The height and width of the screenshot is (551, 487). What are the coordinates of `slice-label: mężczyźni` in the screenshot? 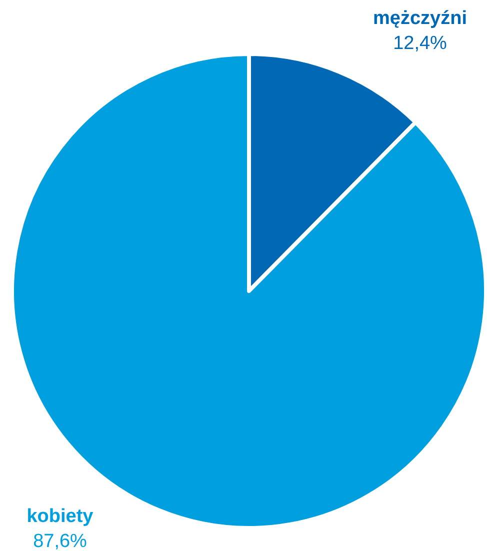 It's located at (420, 18).